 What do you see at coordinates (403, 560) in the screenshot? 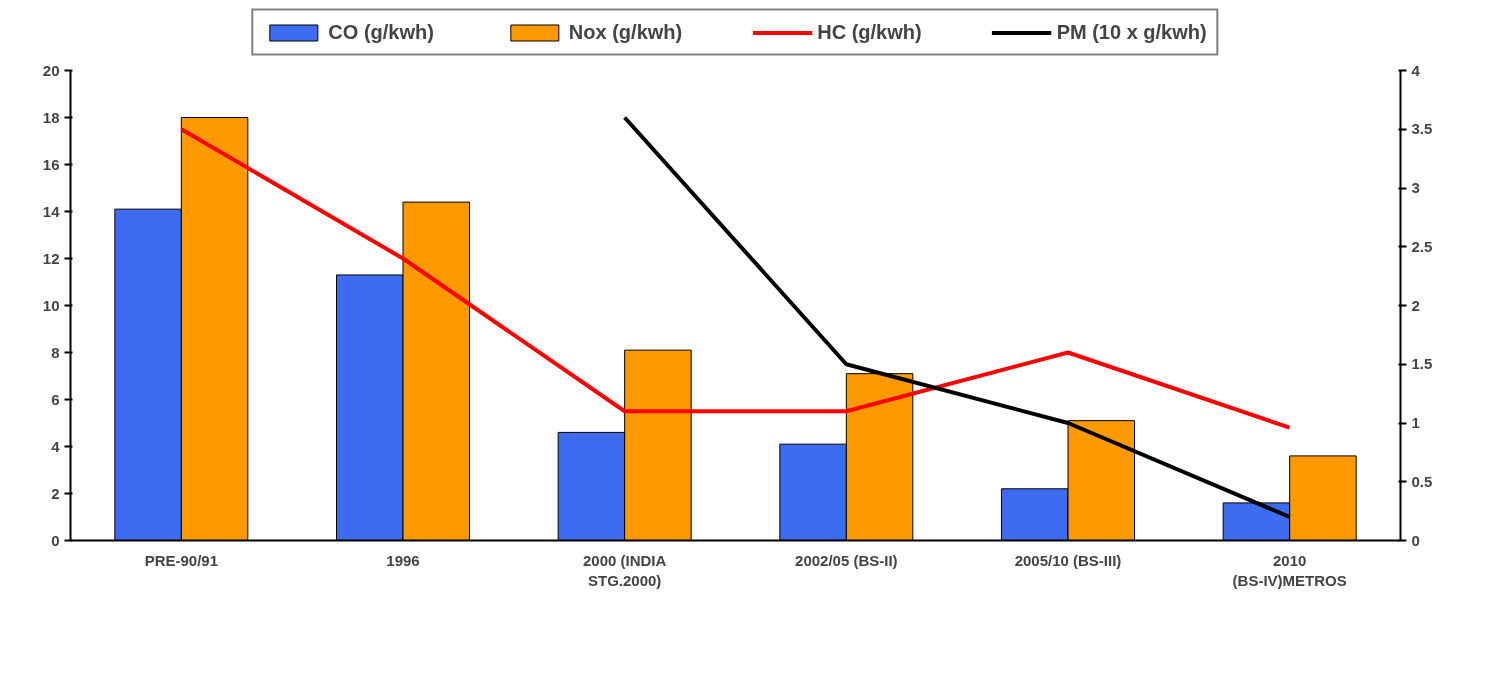
I see `x-tick-label: 1996` at bounding box center [403, 560].